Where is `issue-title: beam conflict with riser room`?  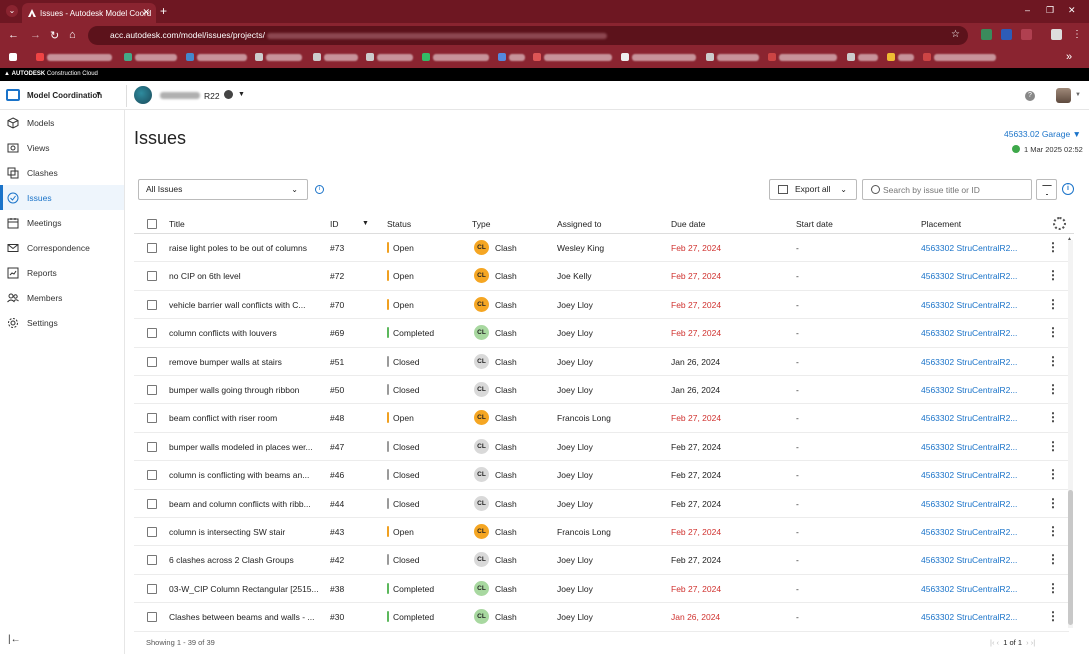 issue-title: beam conflict with riser room is located at coordinates (223, 418).